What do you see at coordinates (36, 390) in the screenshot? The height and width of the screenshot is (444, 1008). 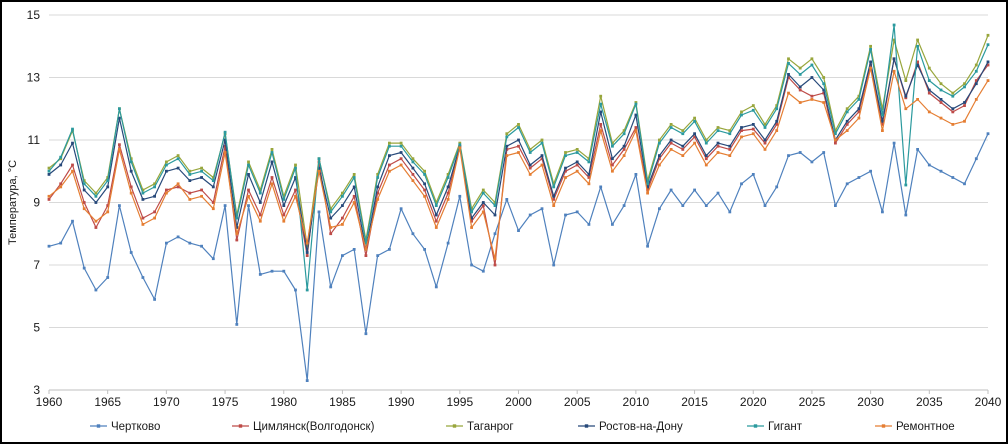 I see `y-tick-label: 3` at bounding box center [36, 390].